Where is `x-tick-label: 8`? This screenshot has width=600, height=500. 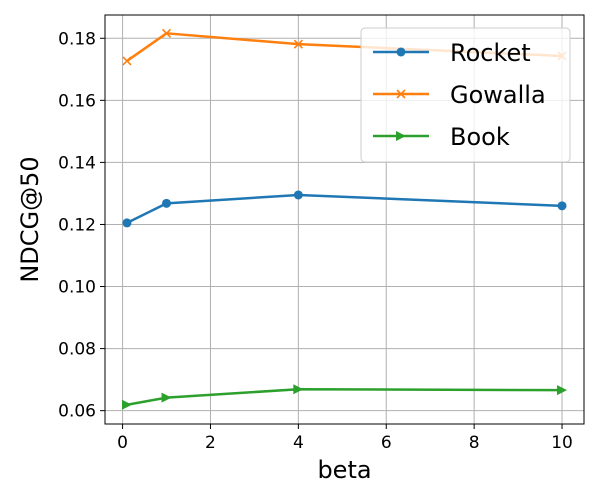 x-tick-label: 8 is located at coordinates (474, 443).